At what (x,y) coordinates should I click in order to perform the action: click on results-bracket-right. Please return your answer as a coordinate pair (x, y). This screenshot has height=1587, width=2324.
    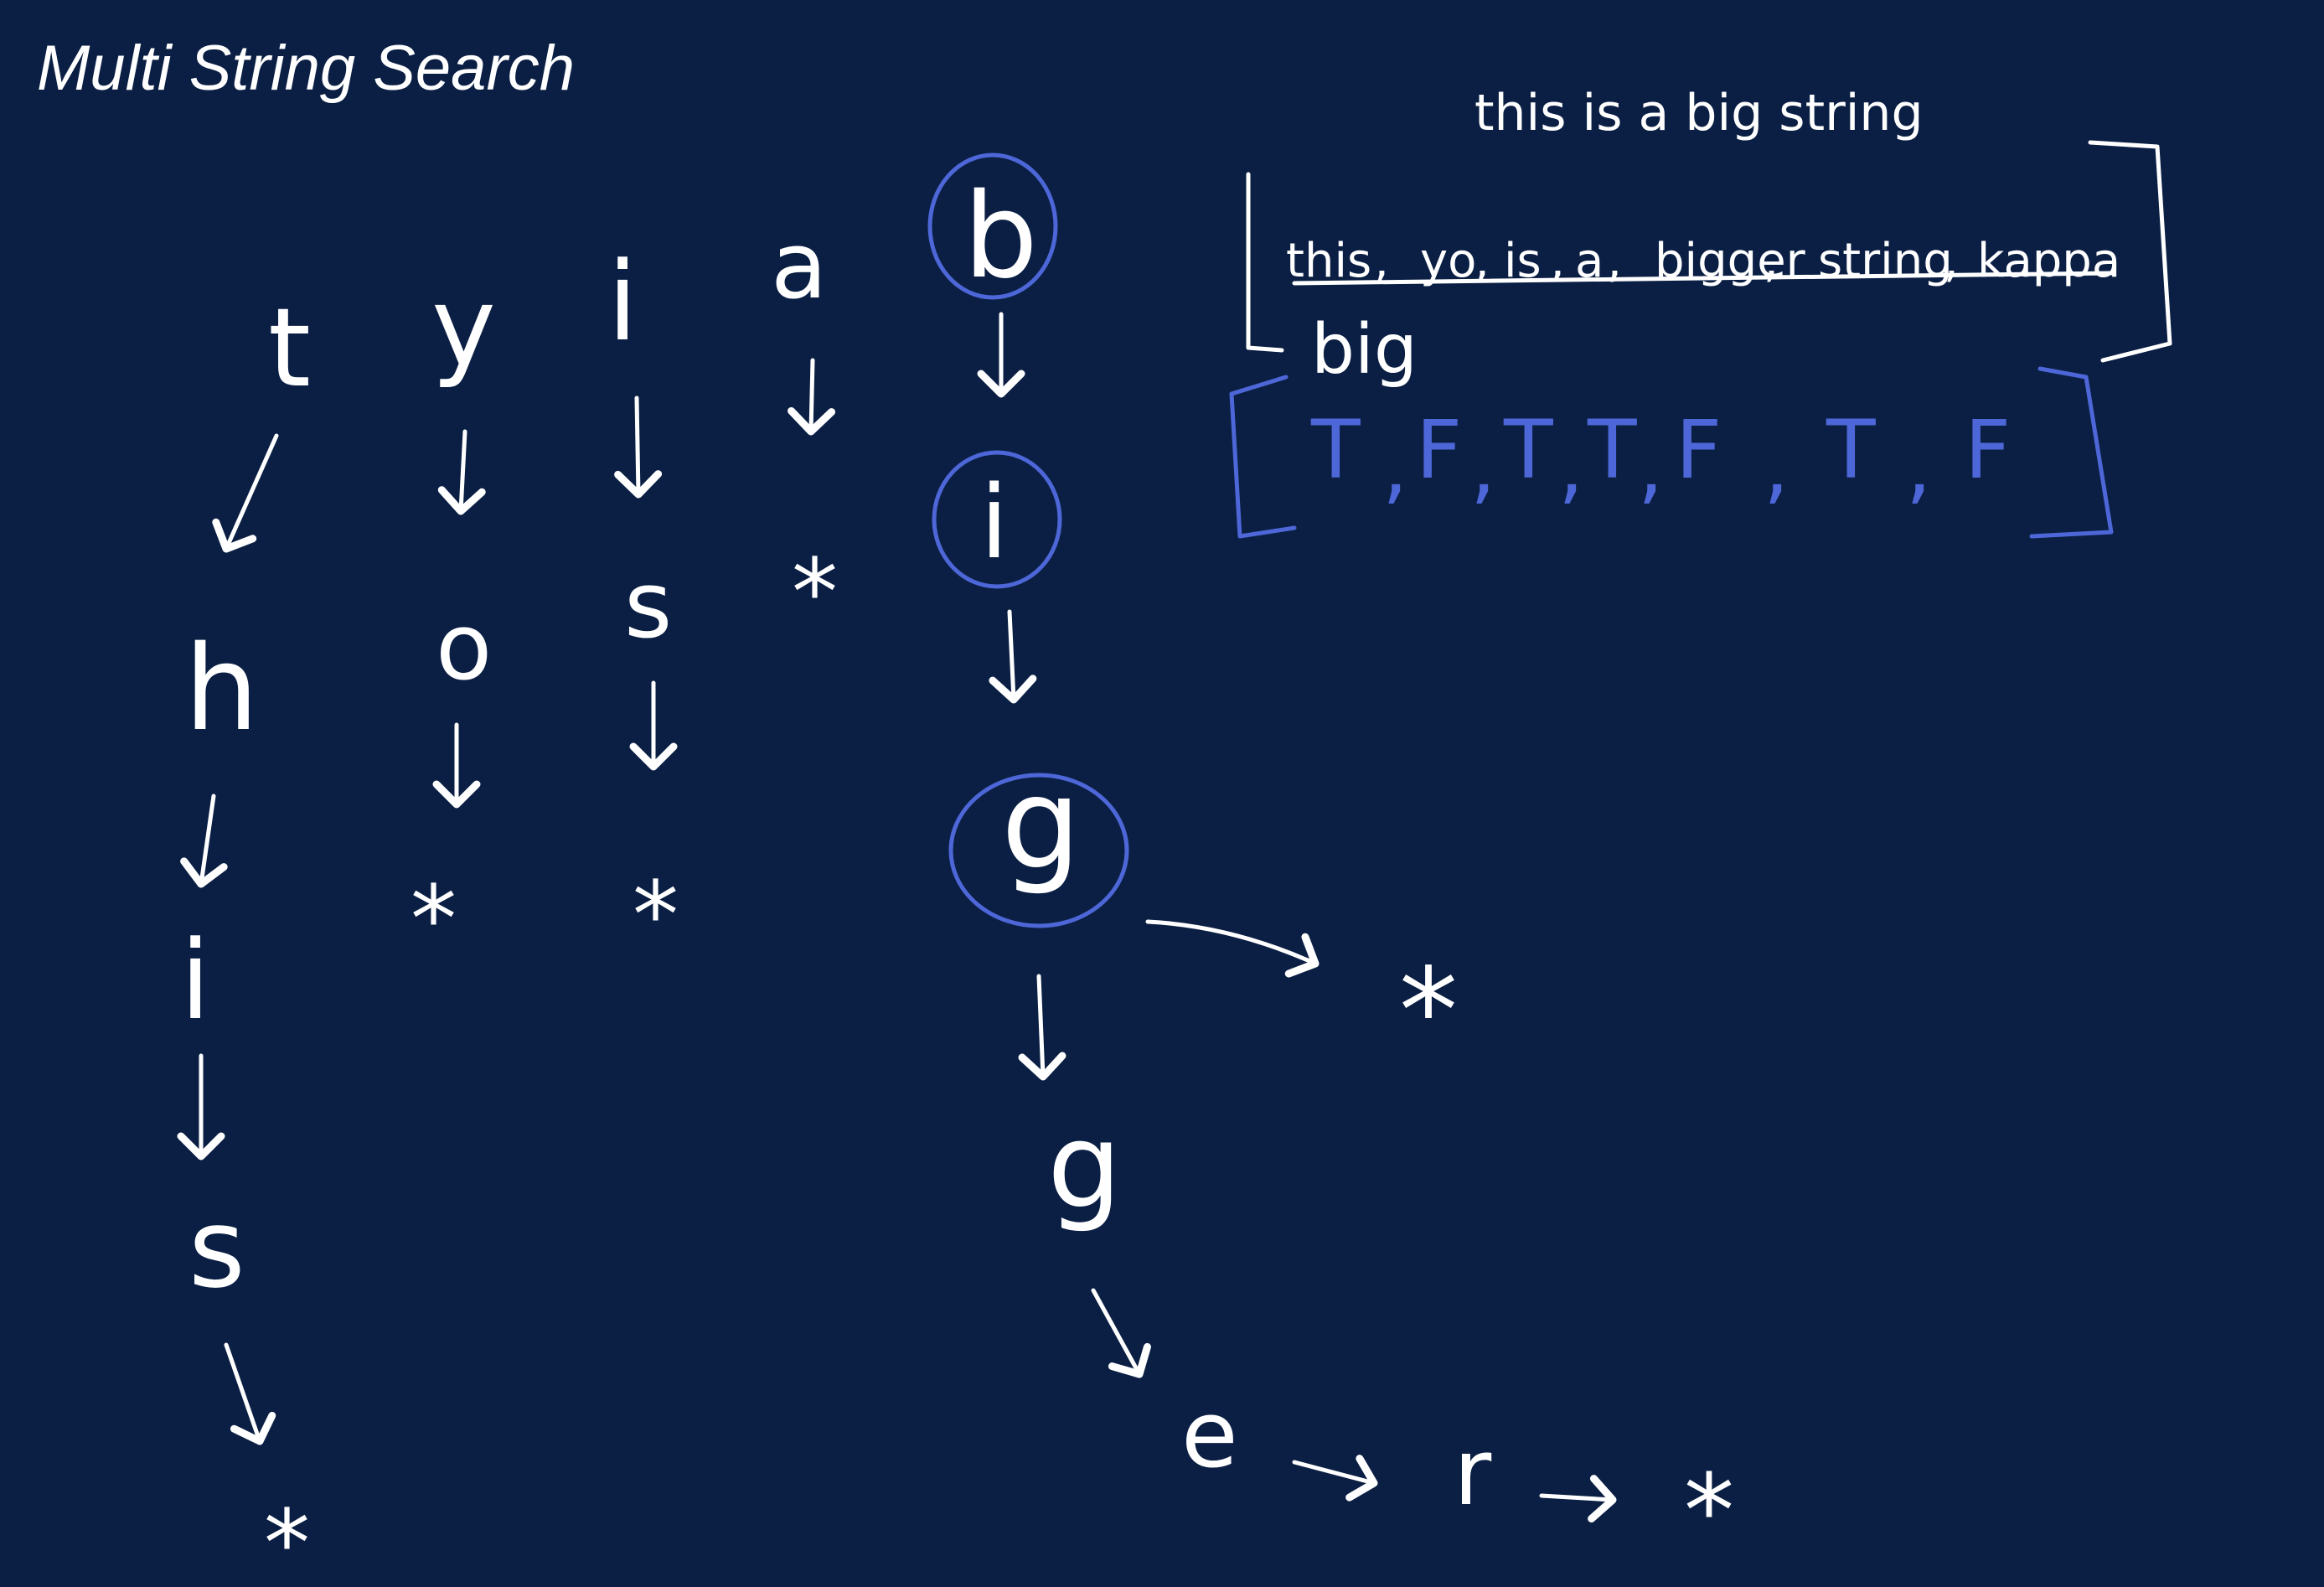
    Looking at the image, I should click on (2071, 452).